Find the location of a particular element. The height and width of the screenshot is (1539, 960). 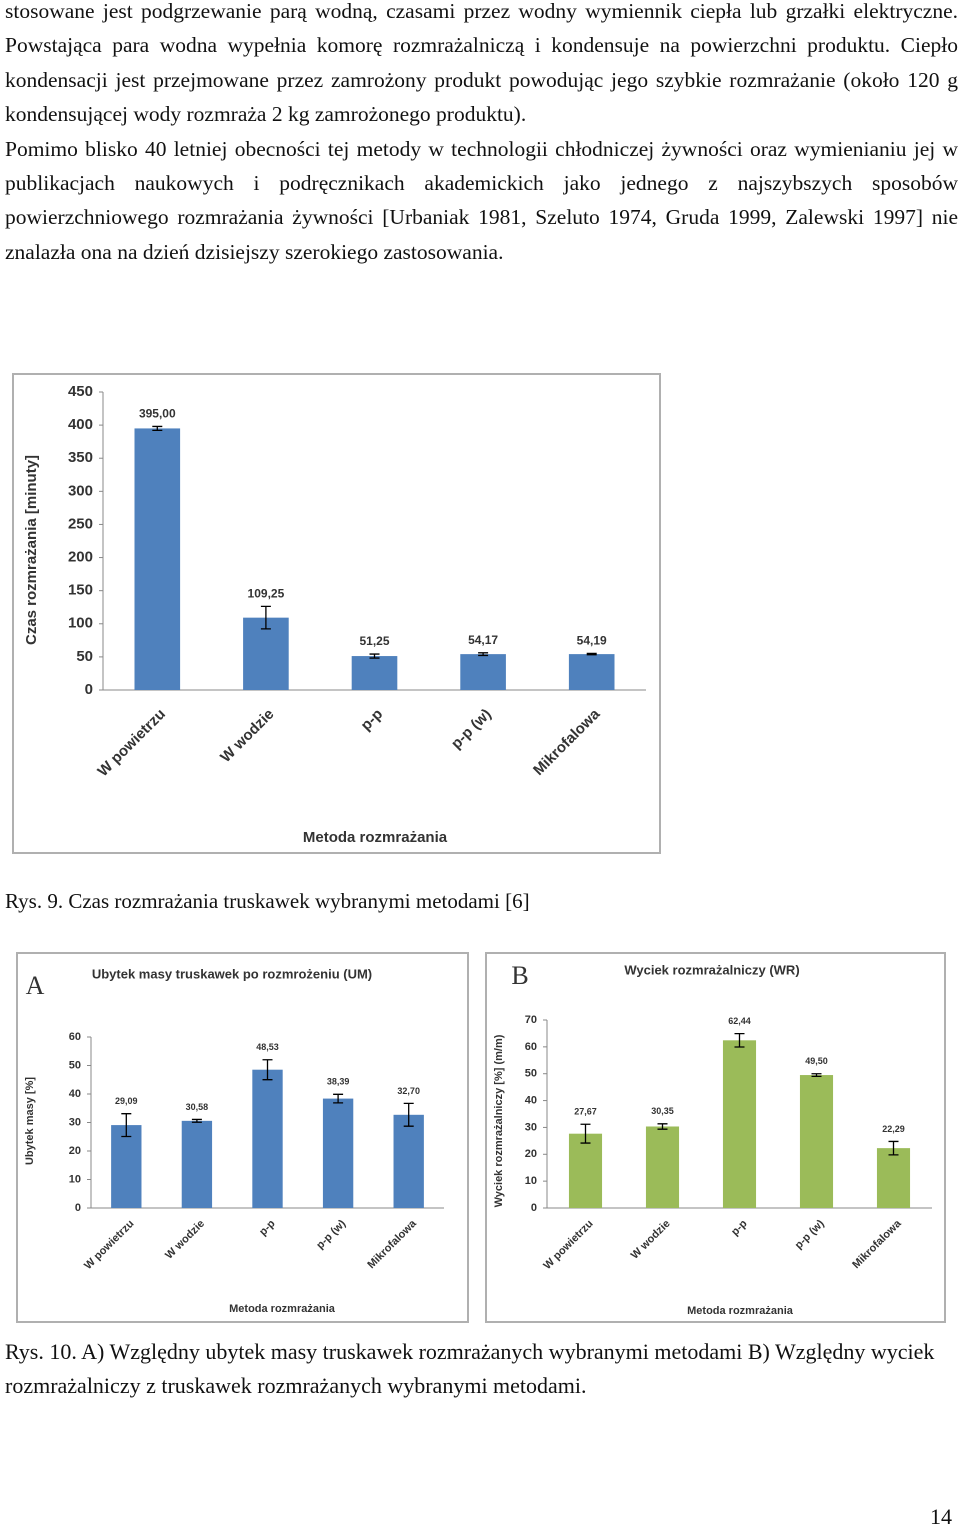

value-label: 32,70 is located at coordinates (408, 1091).